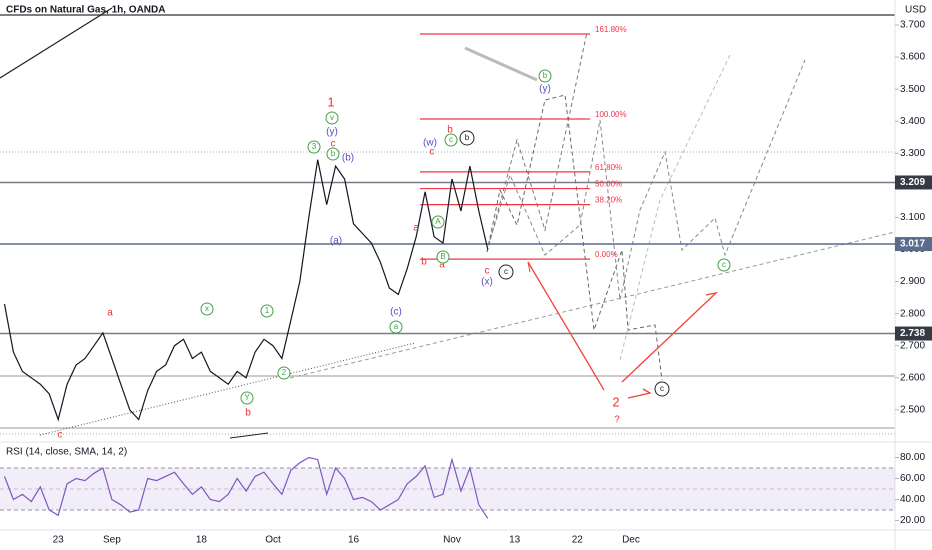 This screenshot has width=932, height=550. Describe the element at coordinates (617, 420) in the screenshot. I see `wave-label: ?` at that location.